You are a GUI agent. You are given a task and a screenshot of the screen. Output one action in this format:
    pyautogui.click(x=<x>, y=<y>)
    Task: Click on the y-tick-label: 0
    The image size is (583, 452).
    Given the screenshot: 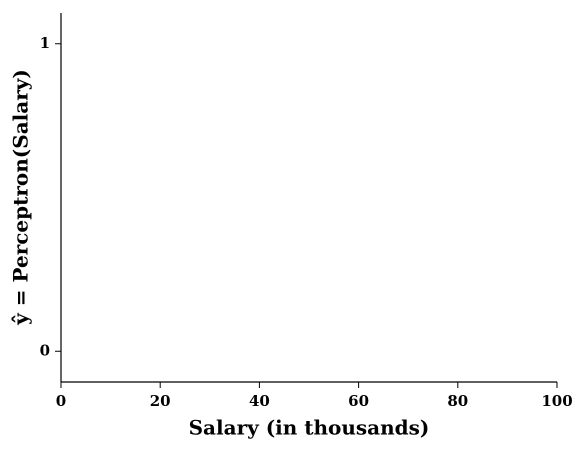 What is the action you would take?
    pyautogui.click(x=45, y=350)
    